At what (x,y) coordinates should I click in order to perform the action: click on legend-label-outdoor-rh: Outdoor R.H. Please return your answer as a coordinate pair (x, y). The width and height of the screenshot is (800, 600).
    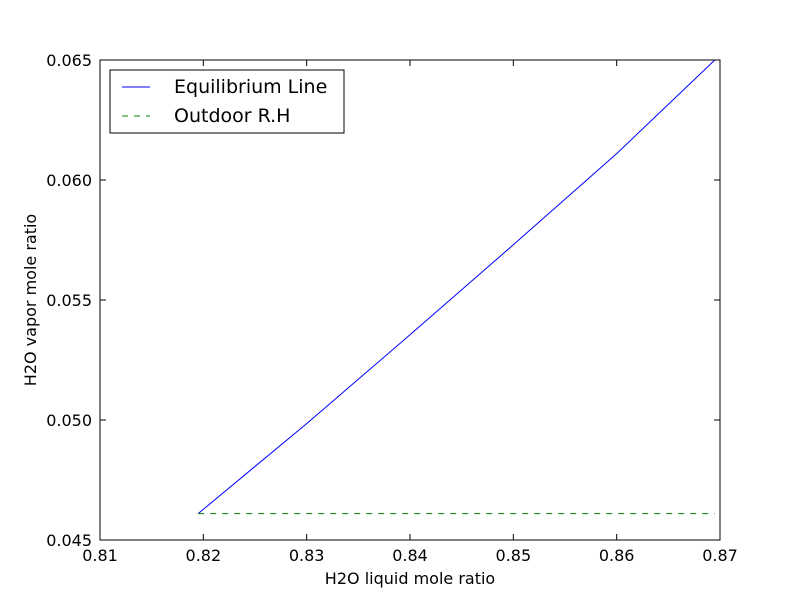
    Looking at the image, I should click on (232, 116).